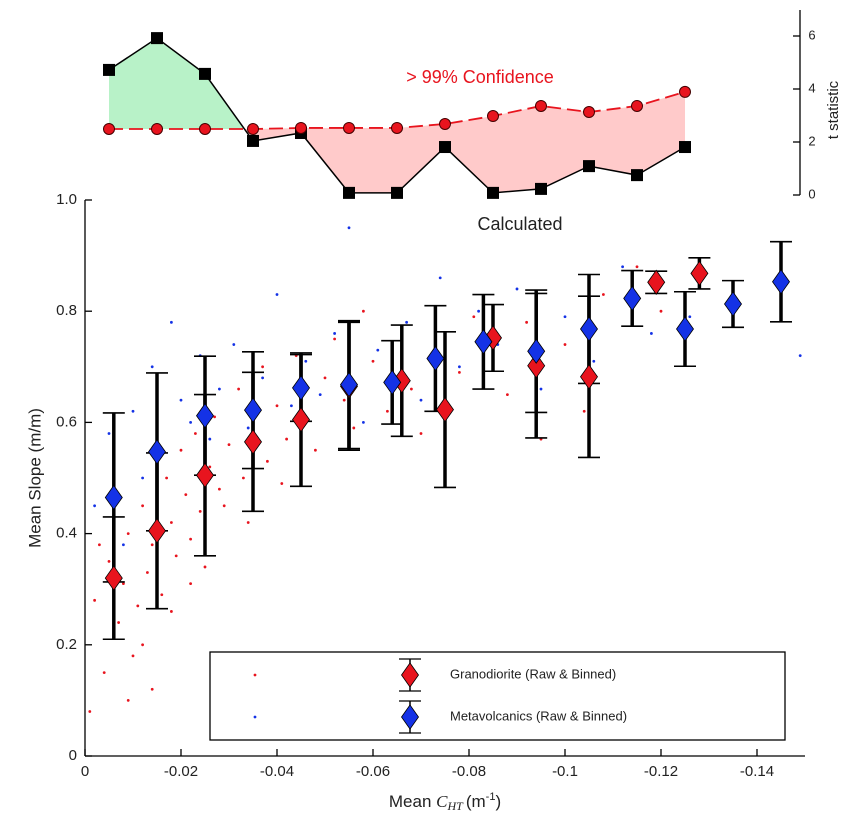  What do you see at coordinates (412, 801) in the screenshot?
I see `x-label-part: Mean` at bounding box center [412, 801].